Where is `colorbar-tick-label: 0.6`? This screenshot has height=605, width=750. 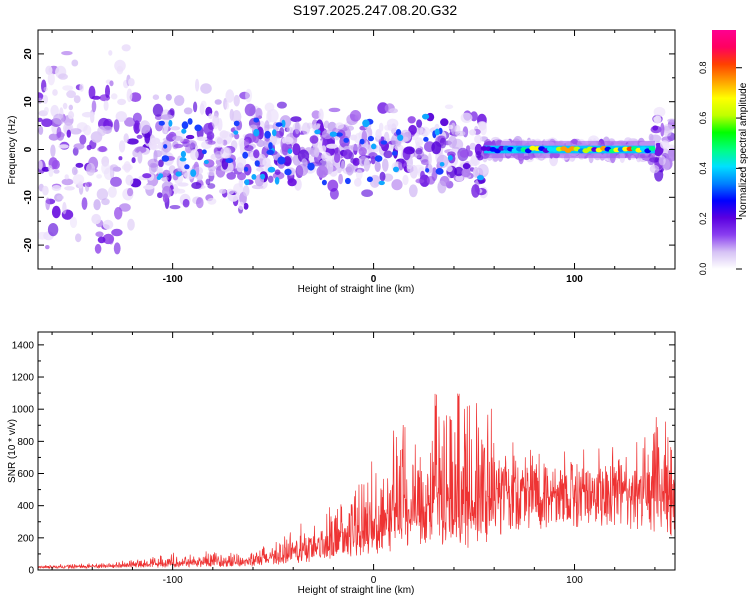 colorbar-tick-label: 0.6 is located at coordinates (703, 118).